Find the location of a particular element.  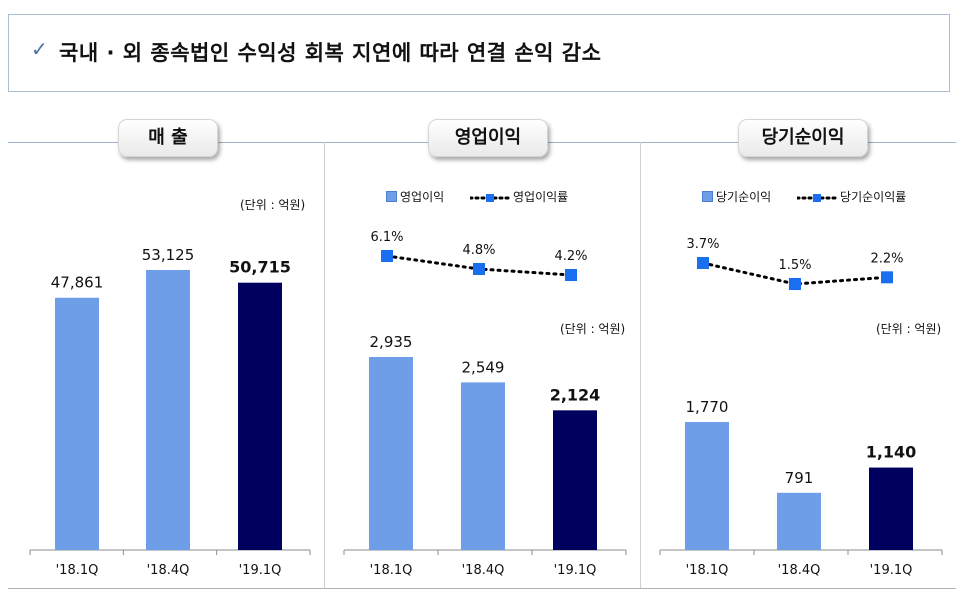

chart-0-category-label: '18.4Q is located at coordinates (168, 570).